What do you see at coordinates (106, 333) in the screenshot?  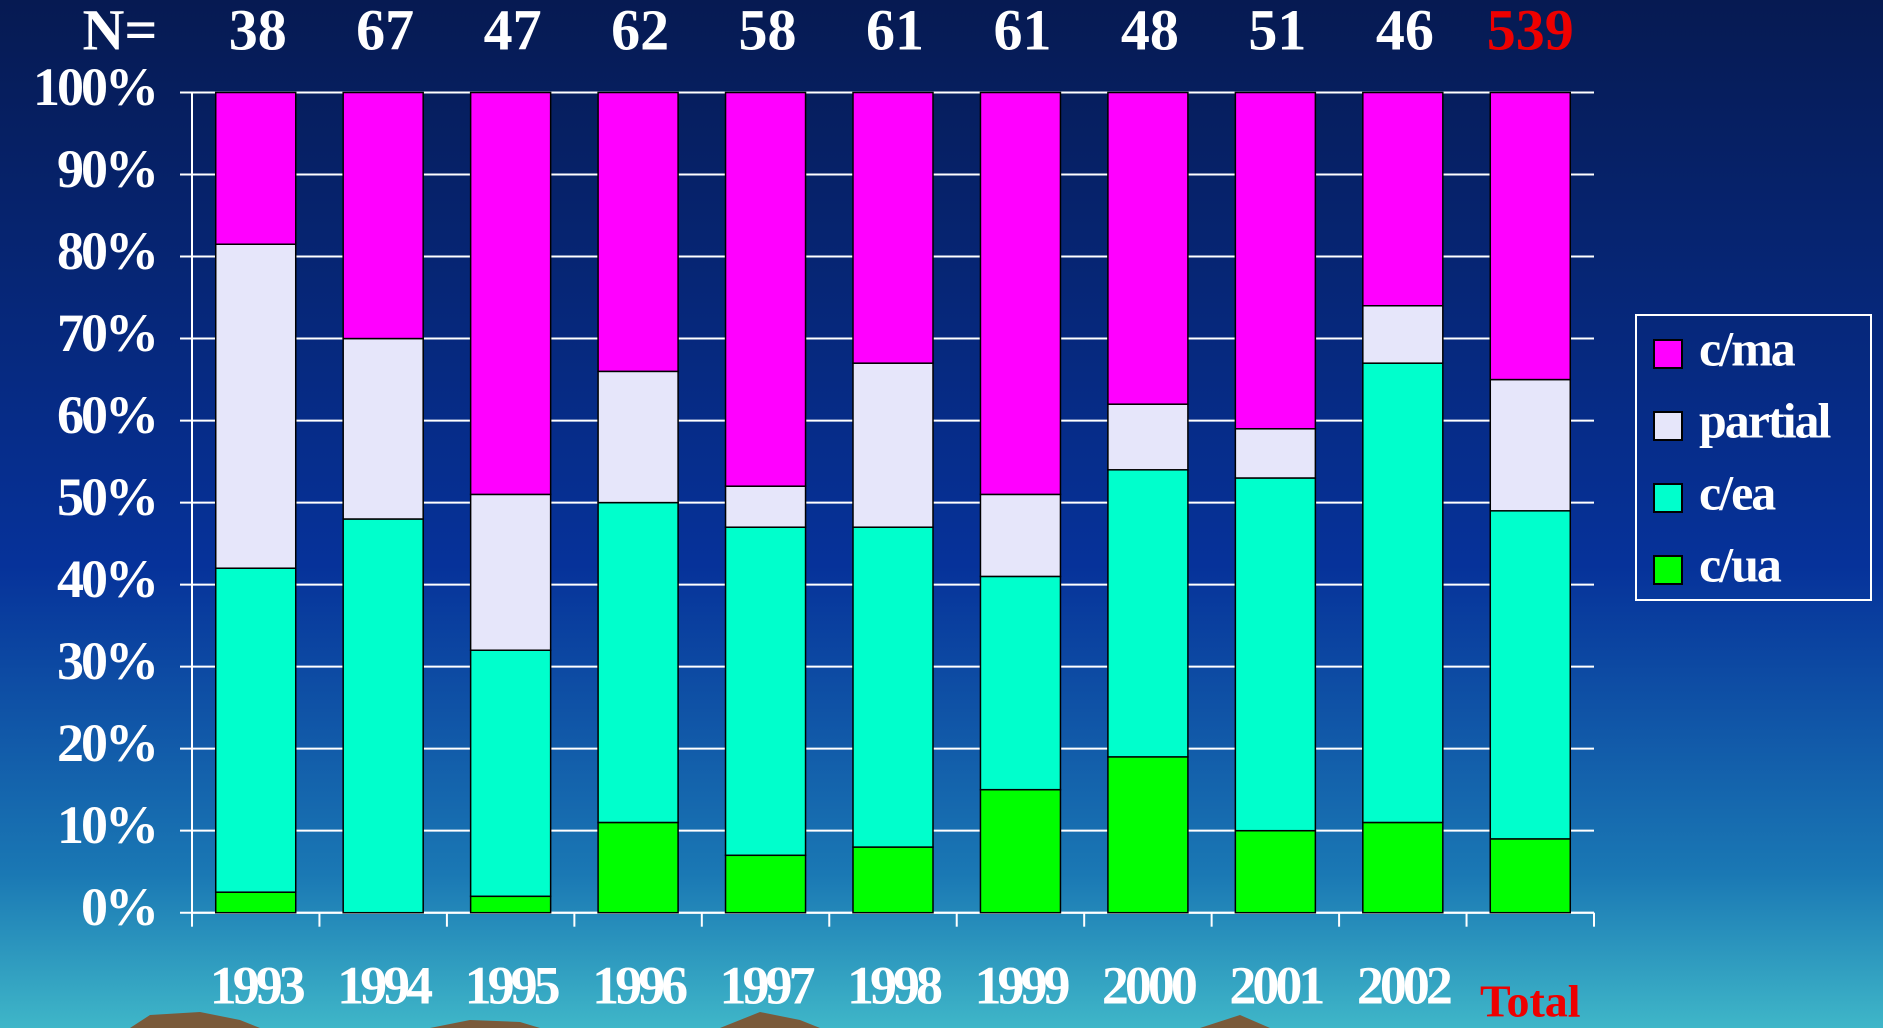 I see `y-tick-label: 70%` at bounding box center [106, 333].